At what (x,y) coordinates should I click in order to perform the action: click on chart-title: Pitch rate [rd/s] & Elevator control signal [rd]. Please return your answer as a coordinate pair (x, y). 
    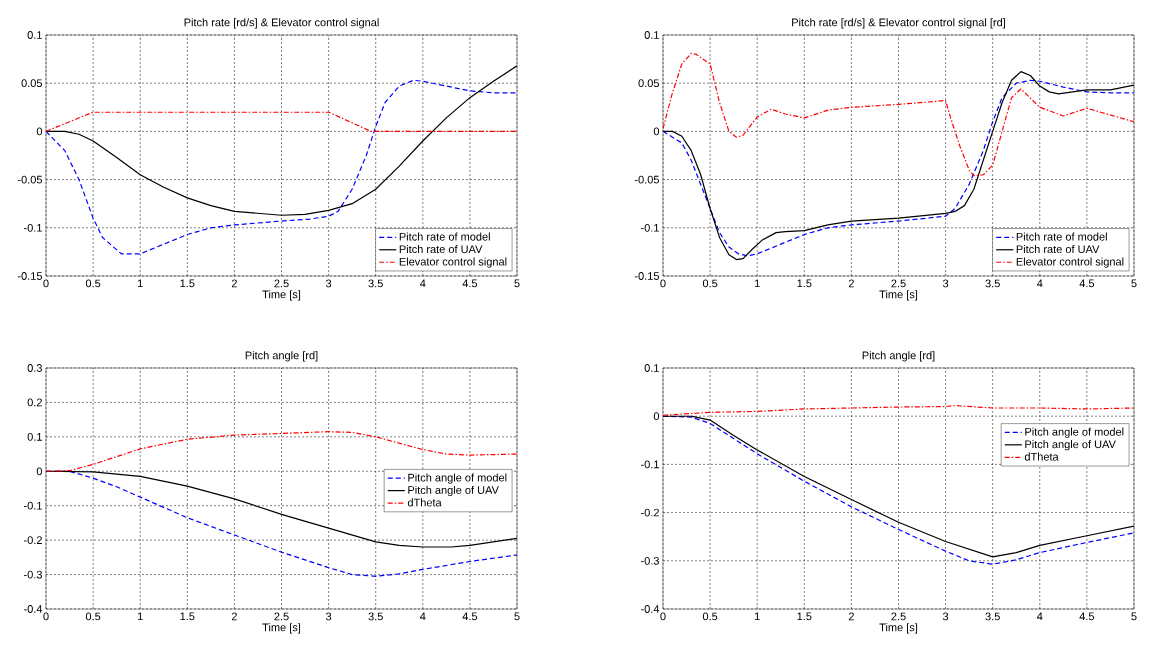
    Looking at the image, I should click on (898, 23).